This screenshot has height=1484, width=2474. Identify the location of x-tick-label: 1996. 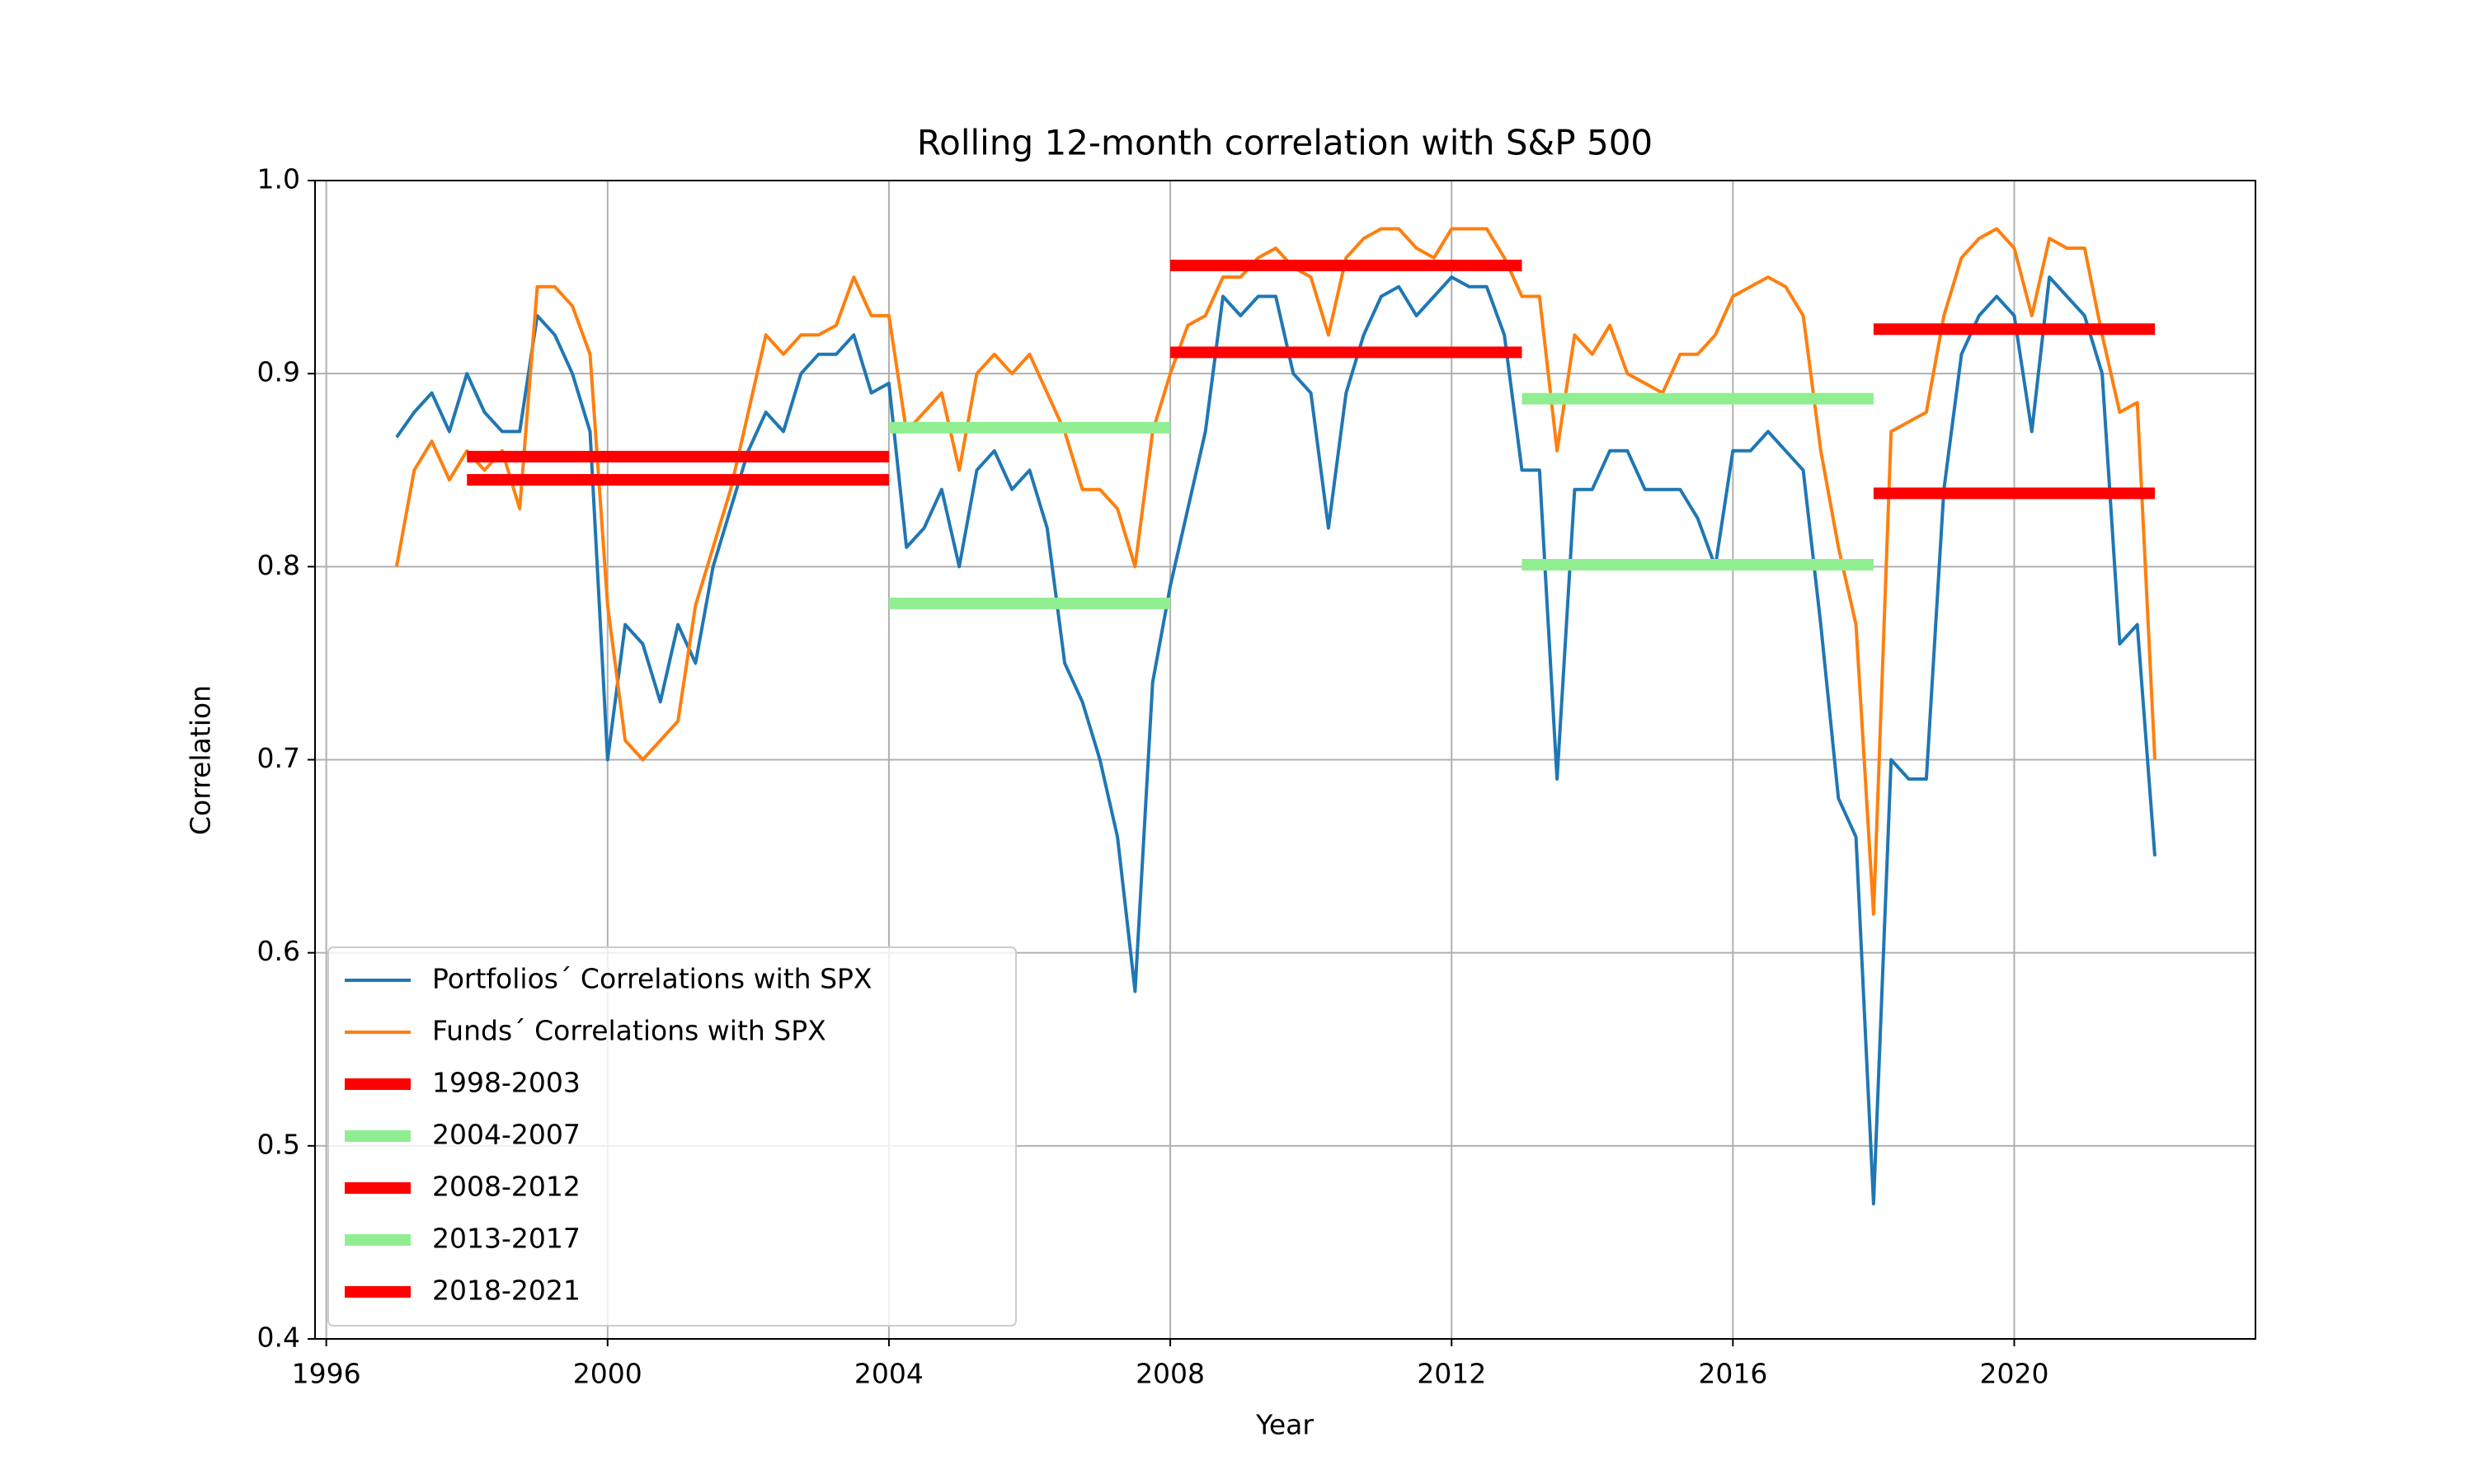
(326, 1374).